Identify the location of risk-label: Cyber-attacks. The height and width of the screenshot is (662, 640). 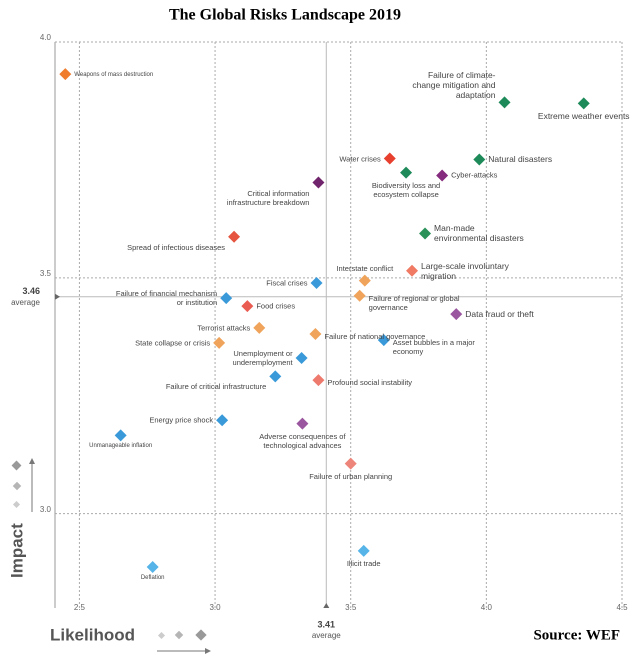
(474, 175).